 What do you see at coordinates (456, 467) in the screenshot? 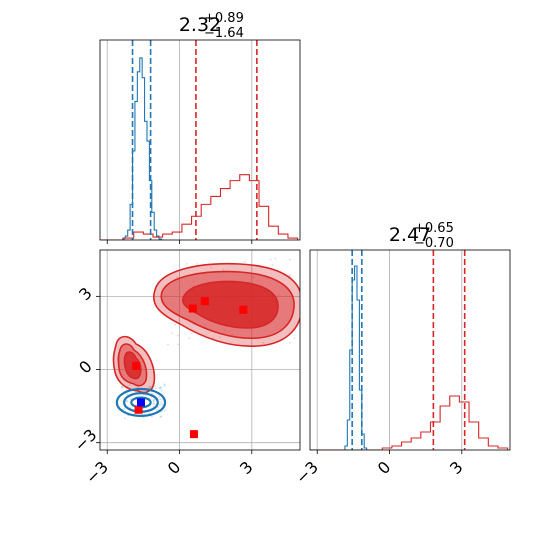
I see `right-x-tick-label-2: 3` at bounding box center [456, 467].